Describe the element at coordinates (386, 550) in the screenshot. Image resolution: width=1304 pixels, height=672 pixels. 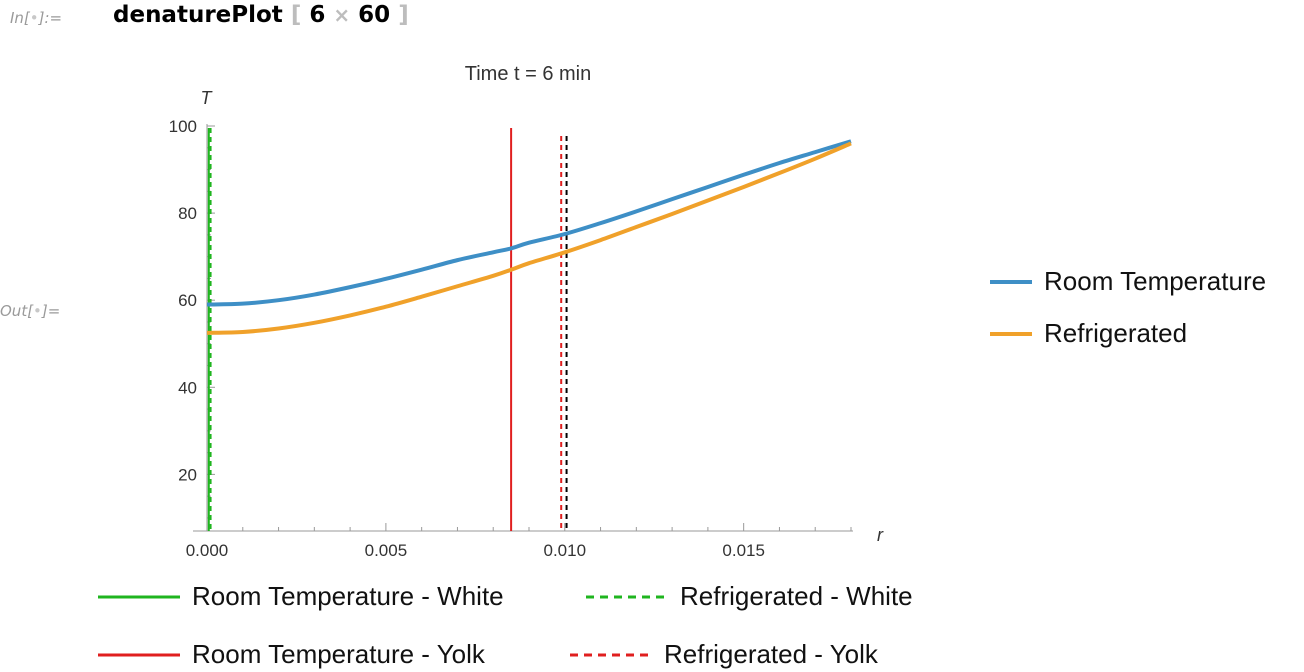
I see `x-tick-label: 0.005` at that location.